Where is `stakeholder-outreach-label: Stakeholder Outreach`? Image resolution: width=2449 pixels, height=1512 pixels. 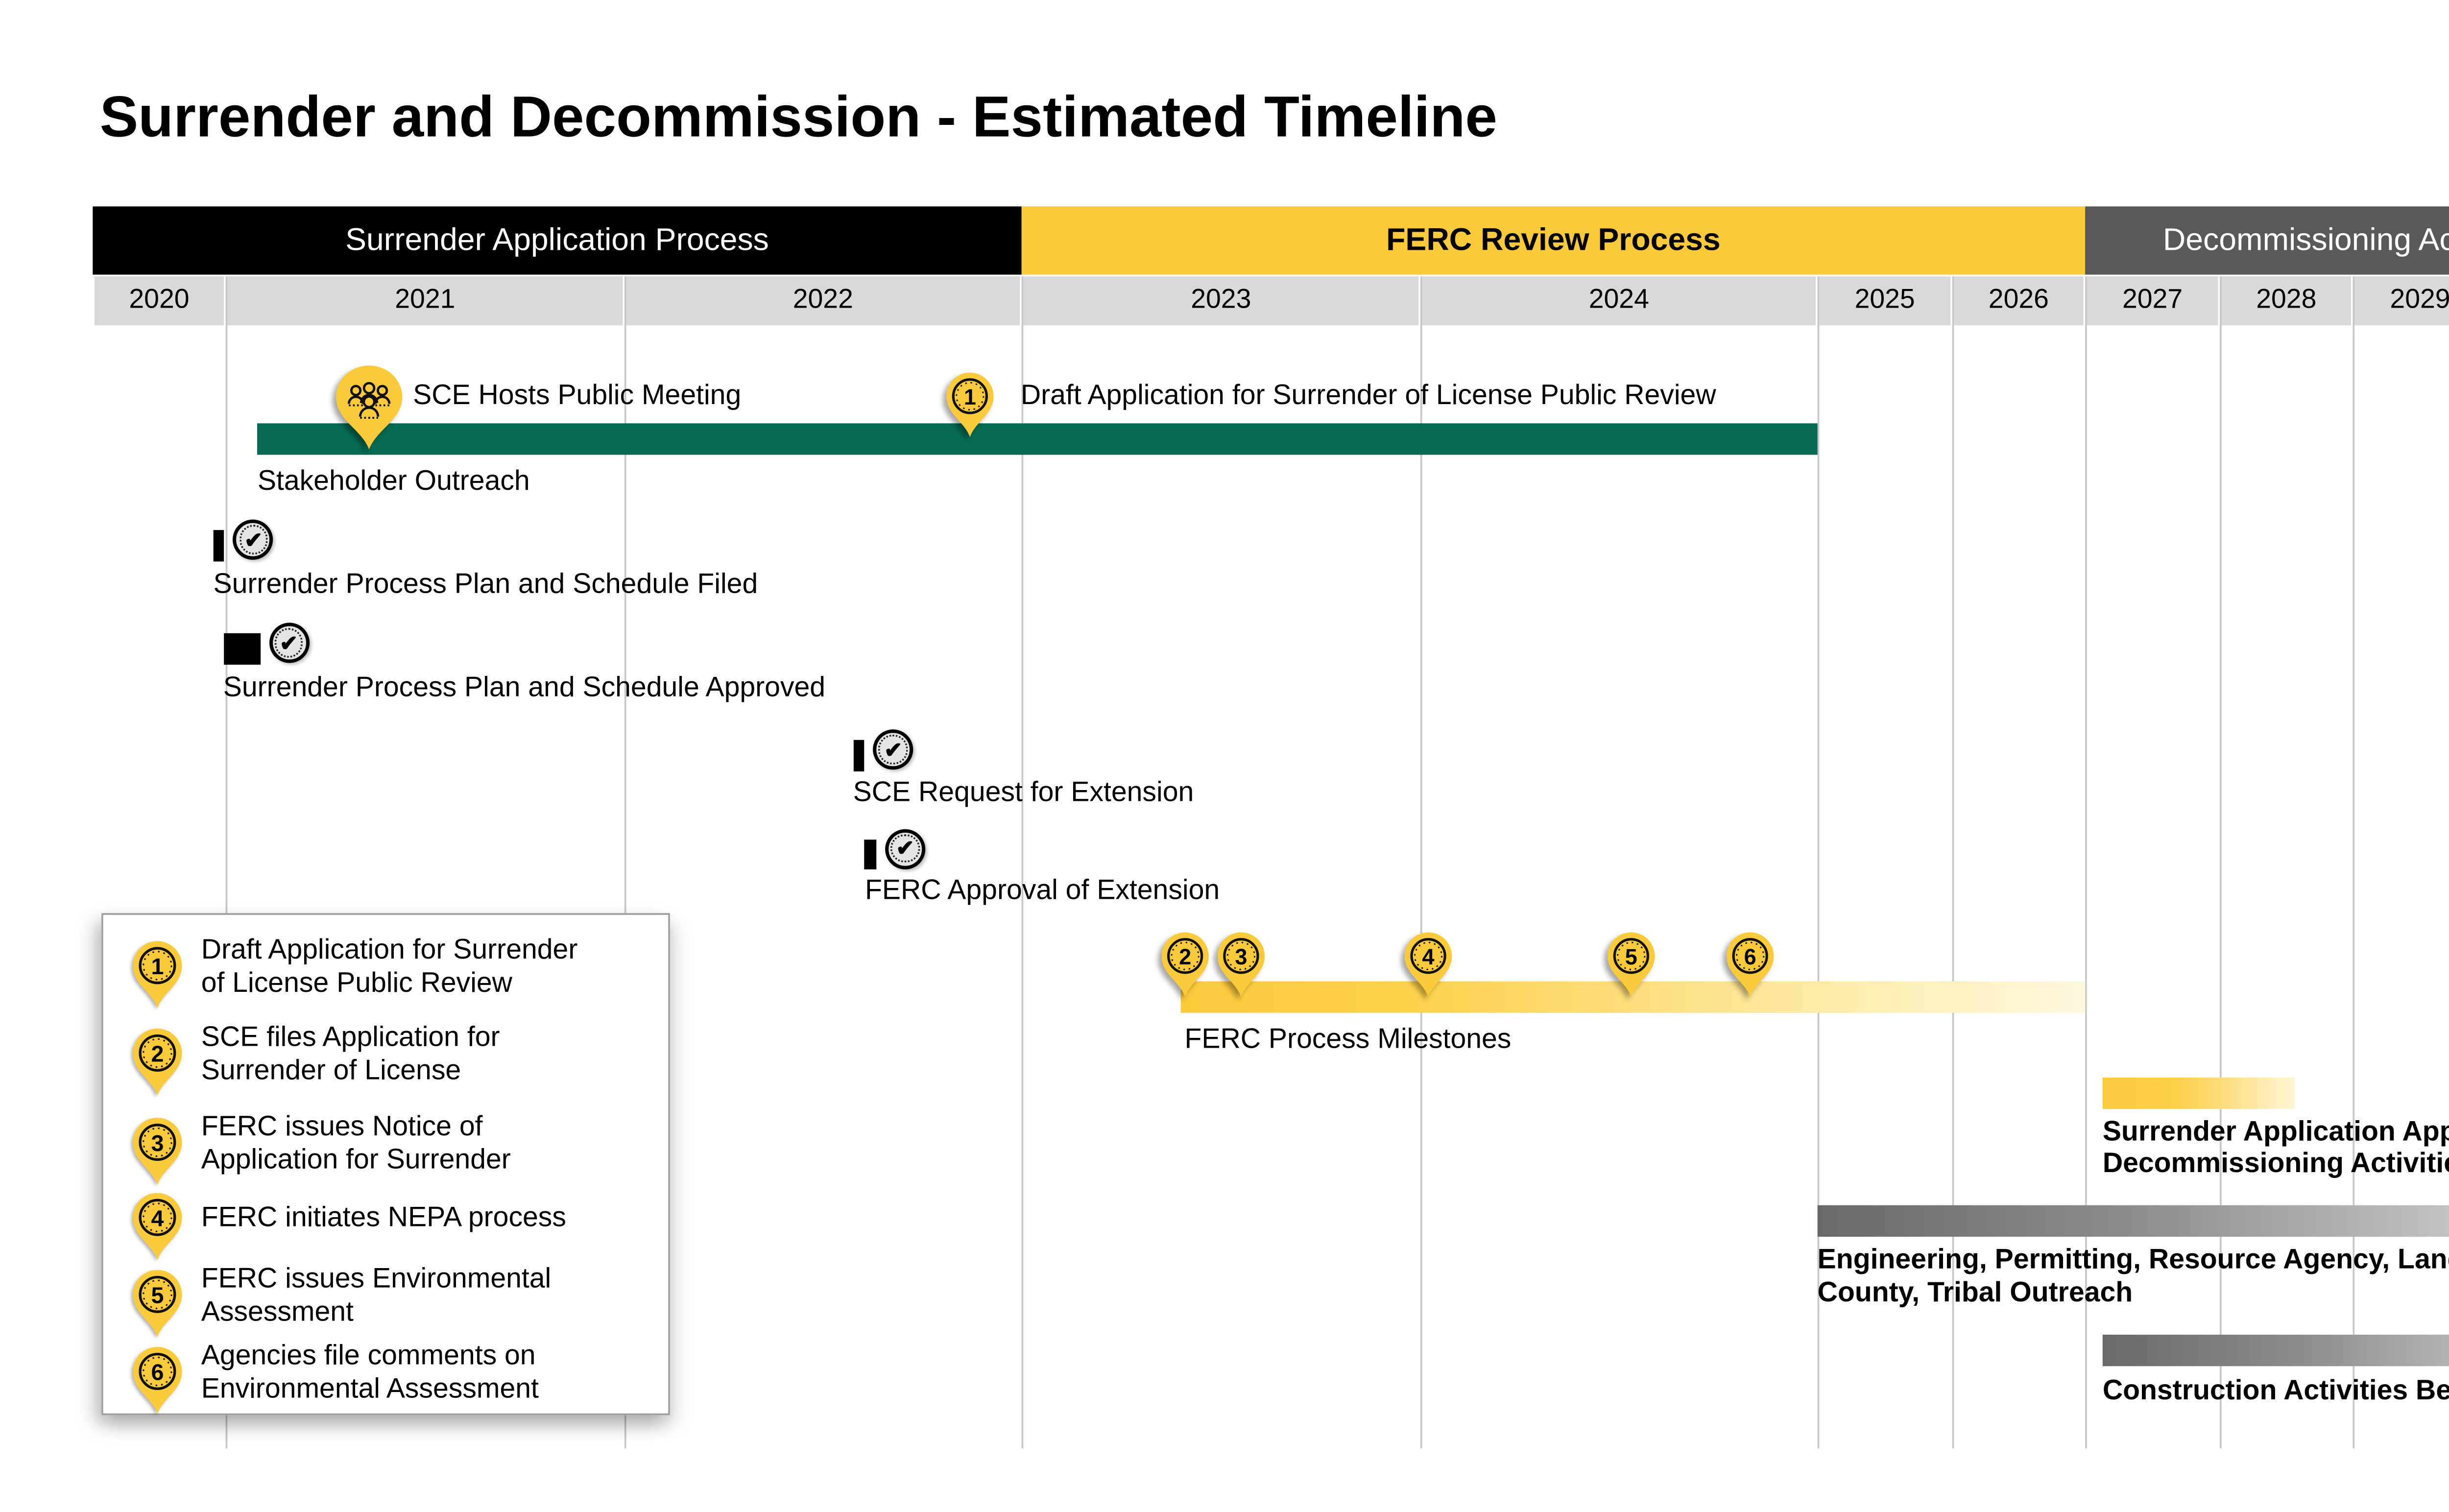
stakeholder-outreach-label: Stakeholder Outreach is located at coordinates (393, 482).